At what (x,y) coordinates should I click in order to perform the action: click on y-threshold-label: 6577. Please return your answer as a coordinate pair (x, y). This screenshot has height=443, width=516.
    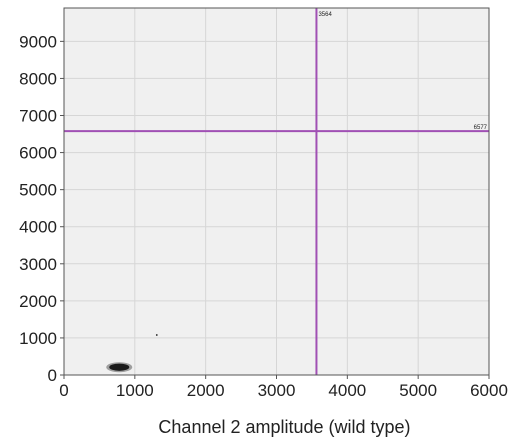
    Looking at the image, I should click on (481, 128).